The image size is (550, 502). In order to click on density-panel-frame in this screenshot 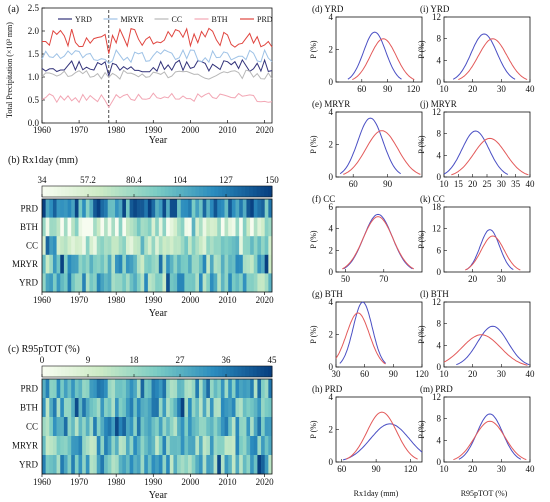, I will do `click(487, 49)`.